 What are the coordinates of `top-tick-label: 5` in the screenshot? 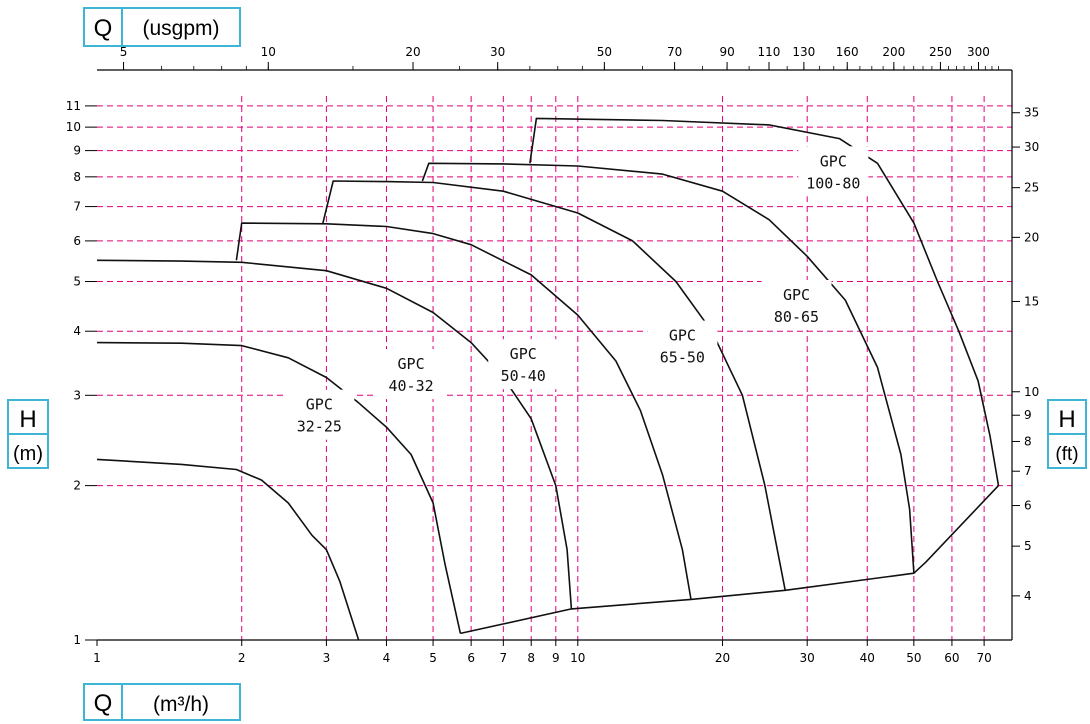 It's located at (124, 52).